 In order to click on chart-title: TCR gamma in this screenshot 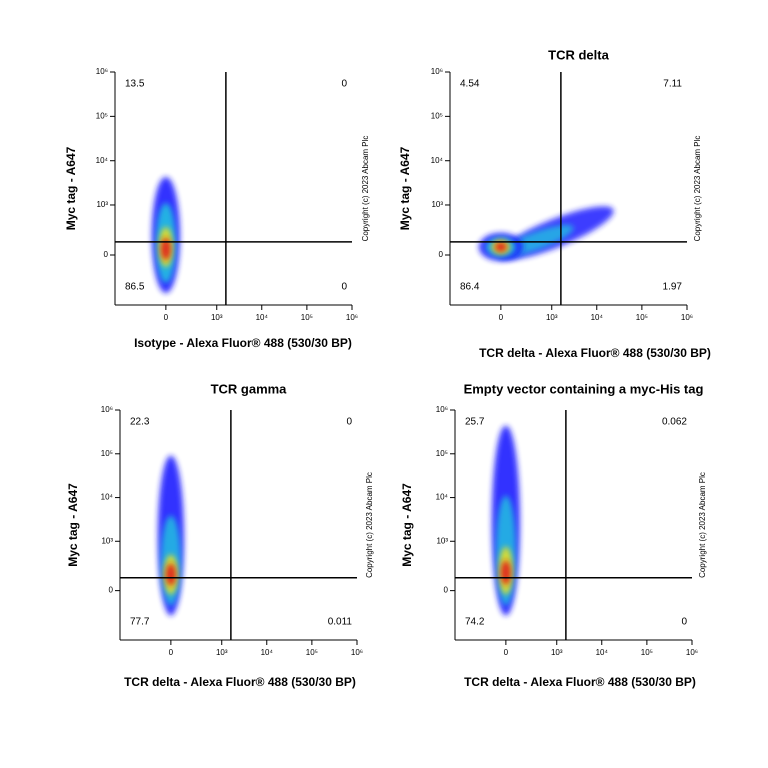, I will do `click(249, 388)`.